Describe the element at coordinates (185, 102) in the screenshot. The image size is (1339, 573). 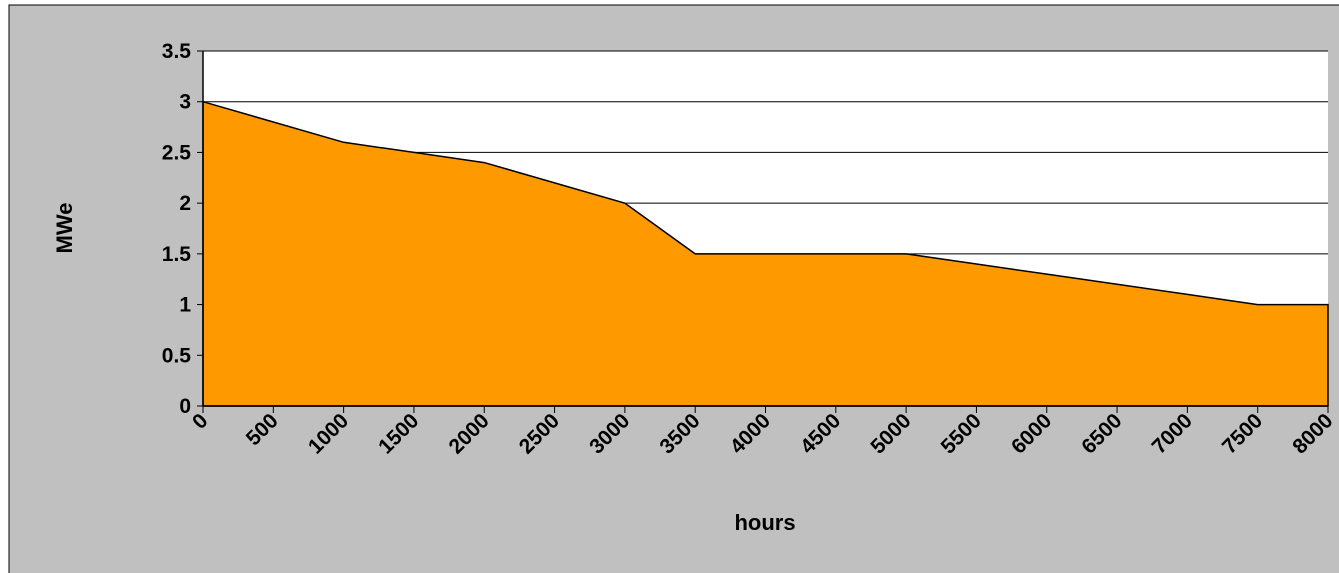
I see `y-tick-label: 3` at that location.